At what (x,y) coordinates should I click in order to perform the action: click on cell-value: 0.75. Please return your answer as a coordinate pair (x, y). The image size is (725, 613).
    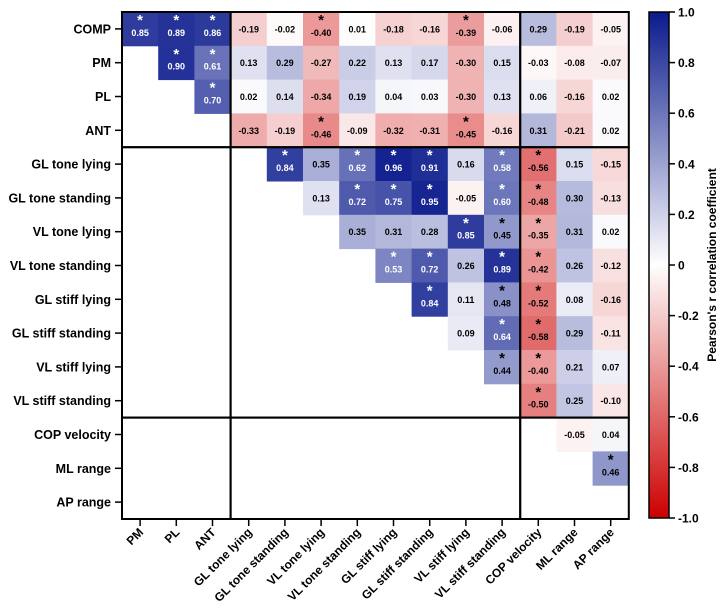
    Looking at the image, I should click on (394, 202).